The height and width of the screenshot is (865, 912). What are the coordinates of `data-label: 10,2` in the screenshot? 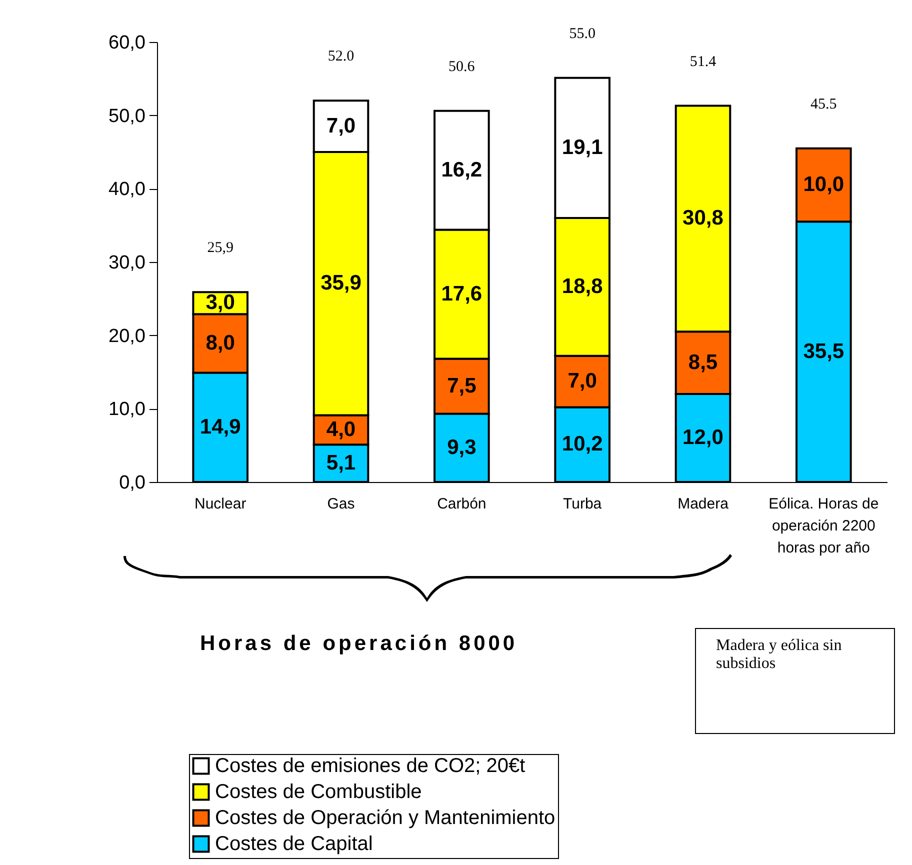 It's located at (582, 444).